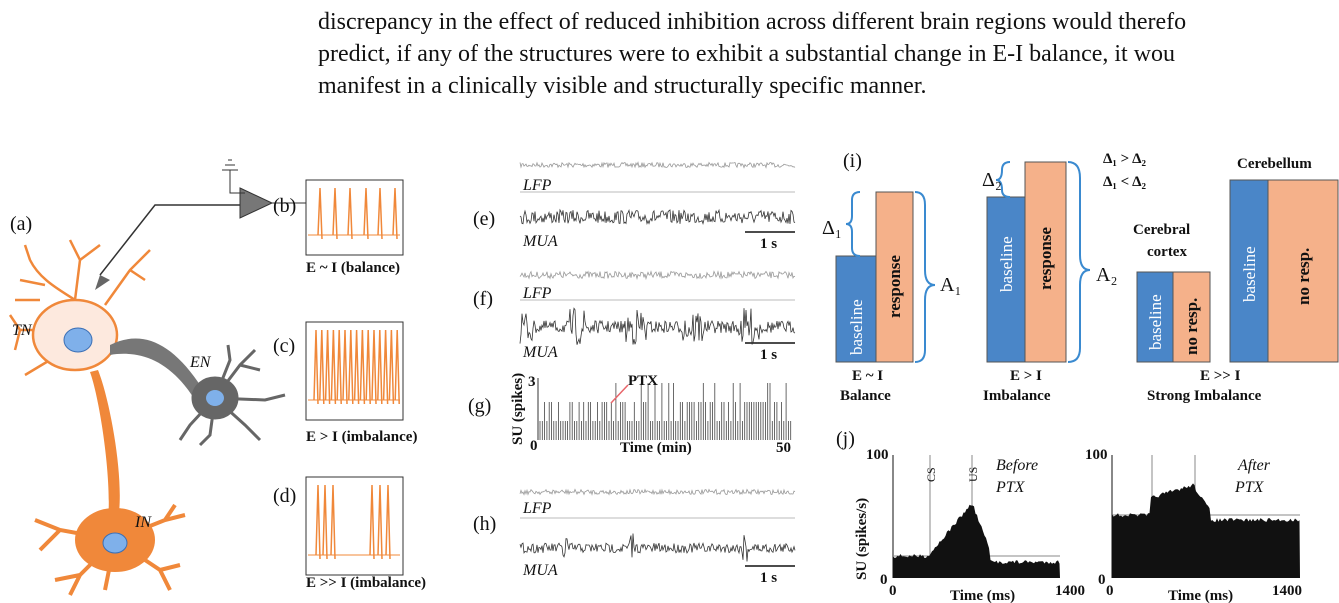 This screenshot has width=1339, height=603. What do you see at coordinates (852, 161) in the screenshot?
I see `panel-label: (i)` at bounding box center [852, 161].